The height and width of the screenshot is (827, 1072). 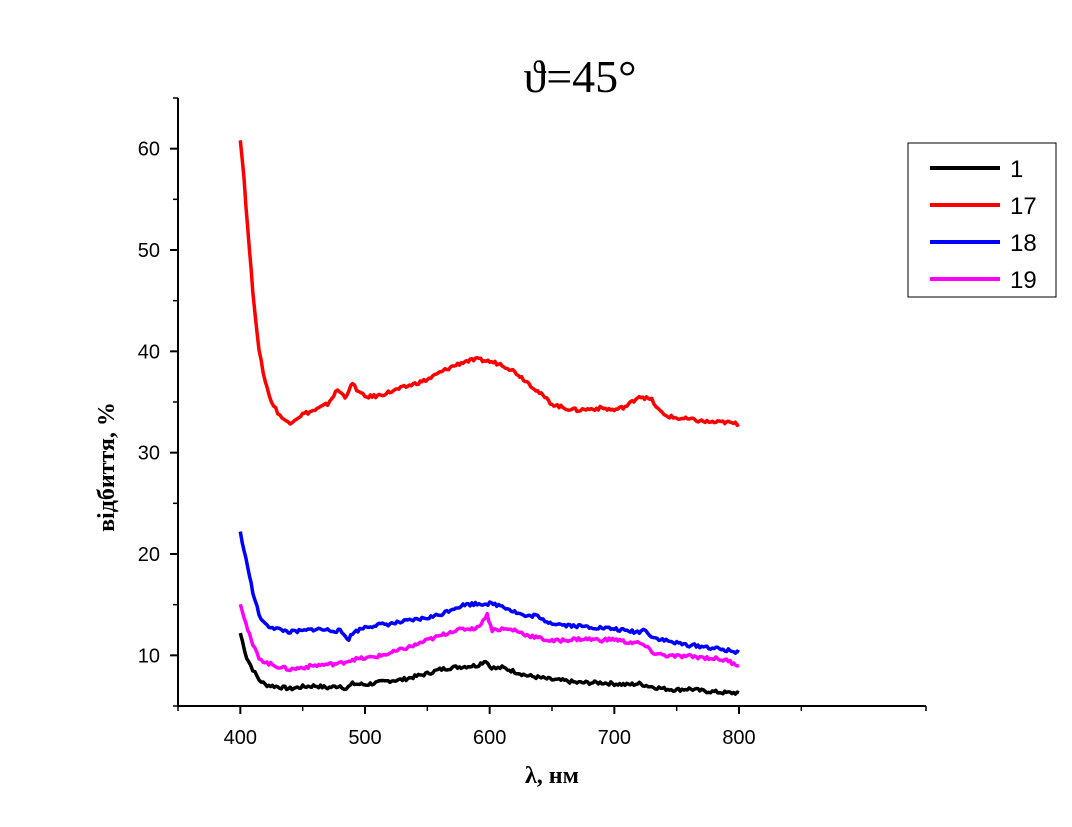 What do you see at coordinates (614, 738) in the screenshot?
I see `x-tick-label: 700` at bounding box center [614, 738].